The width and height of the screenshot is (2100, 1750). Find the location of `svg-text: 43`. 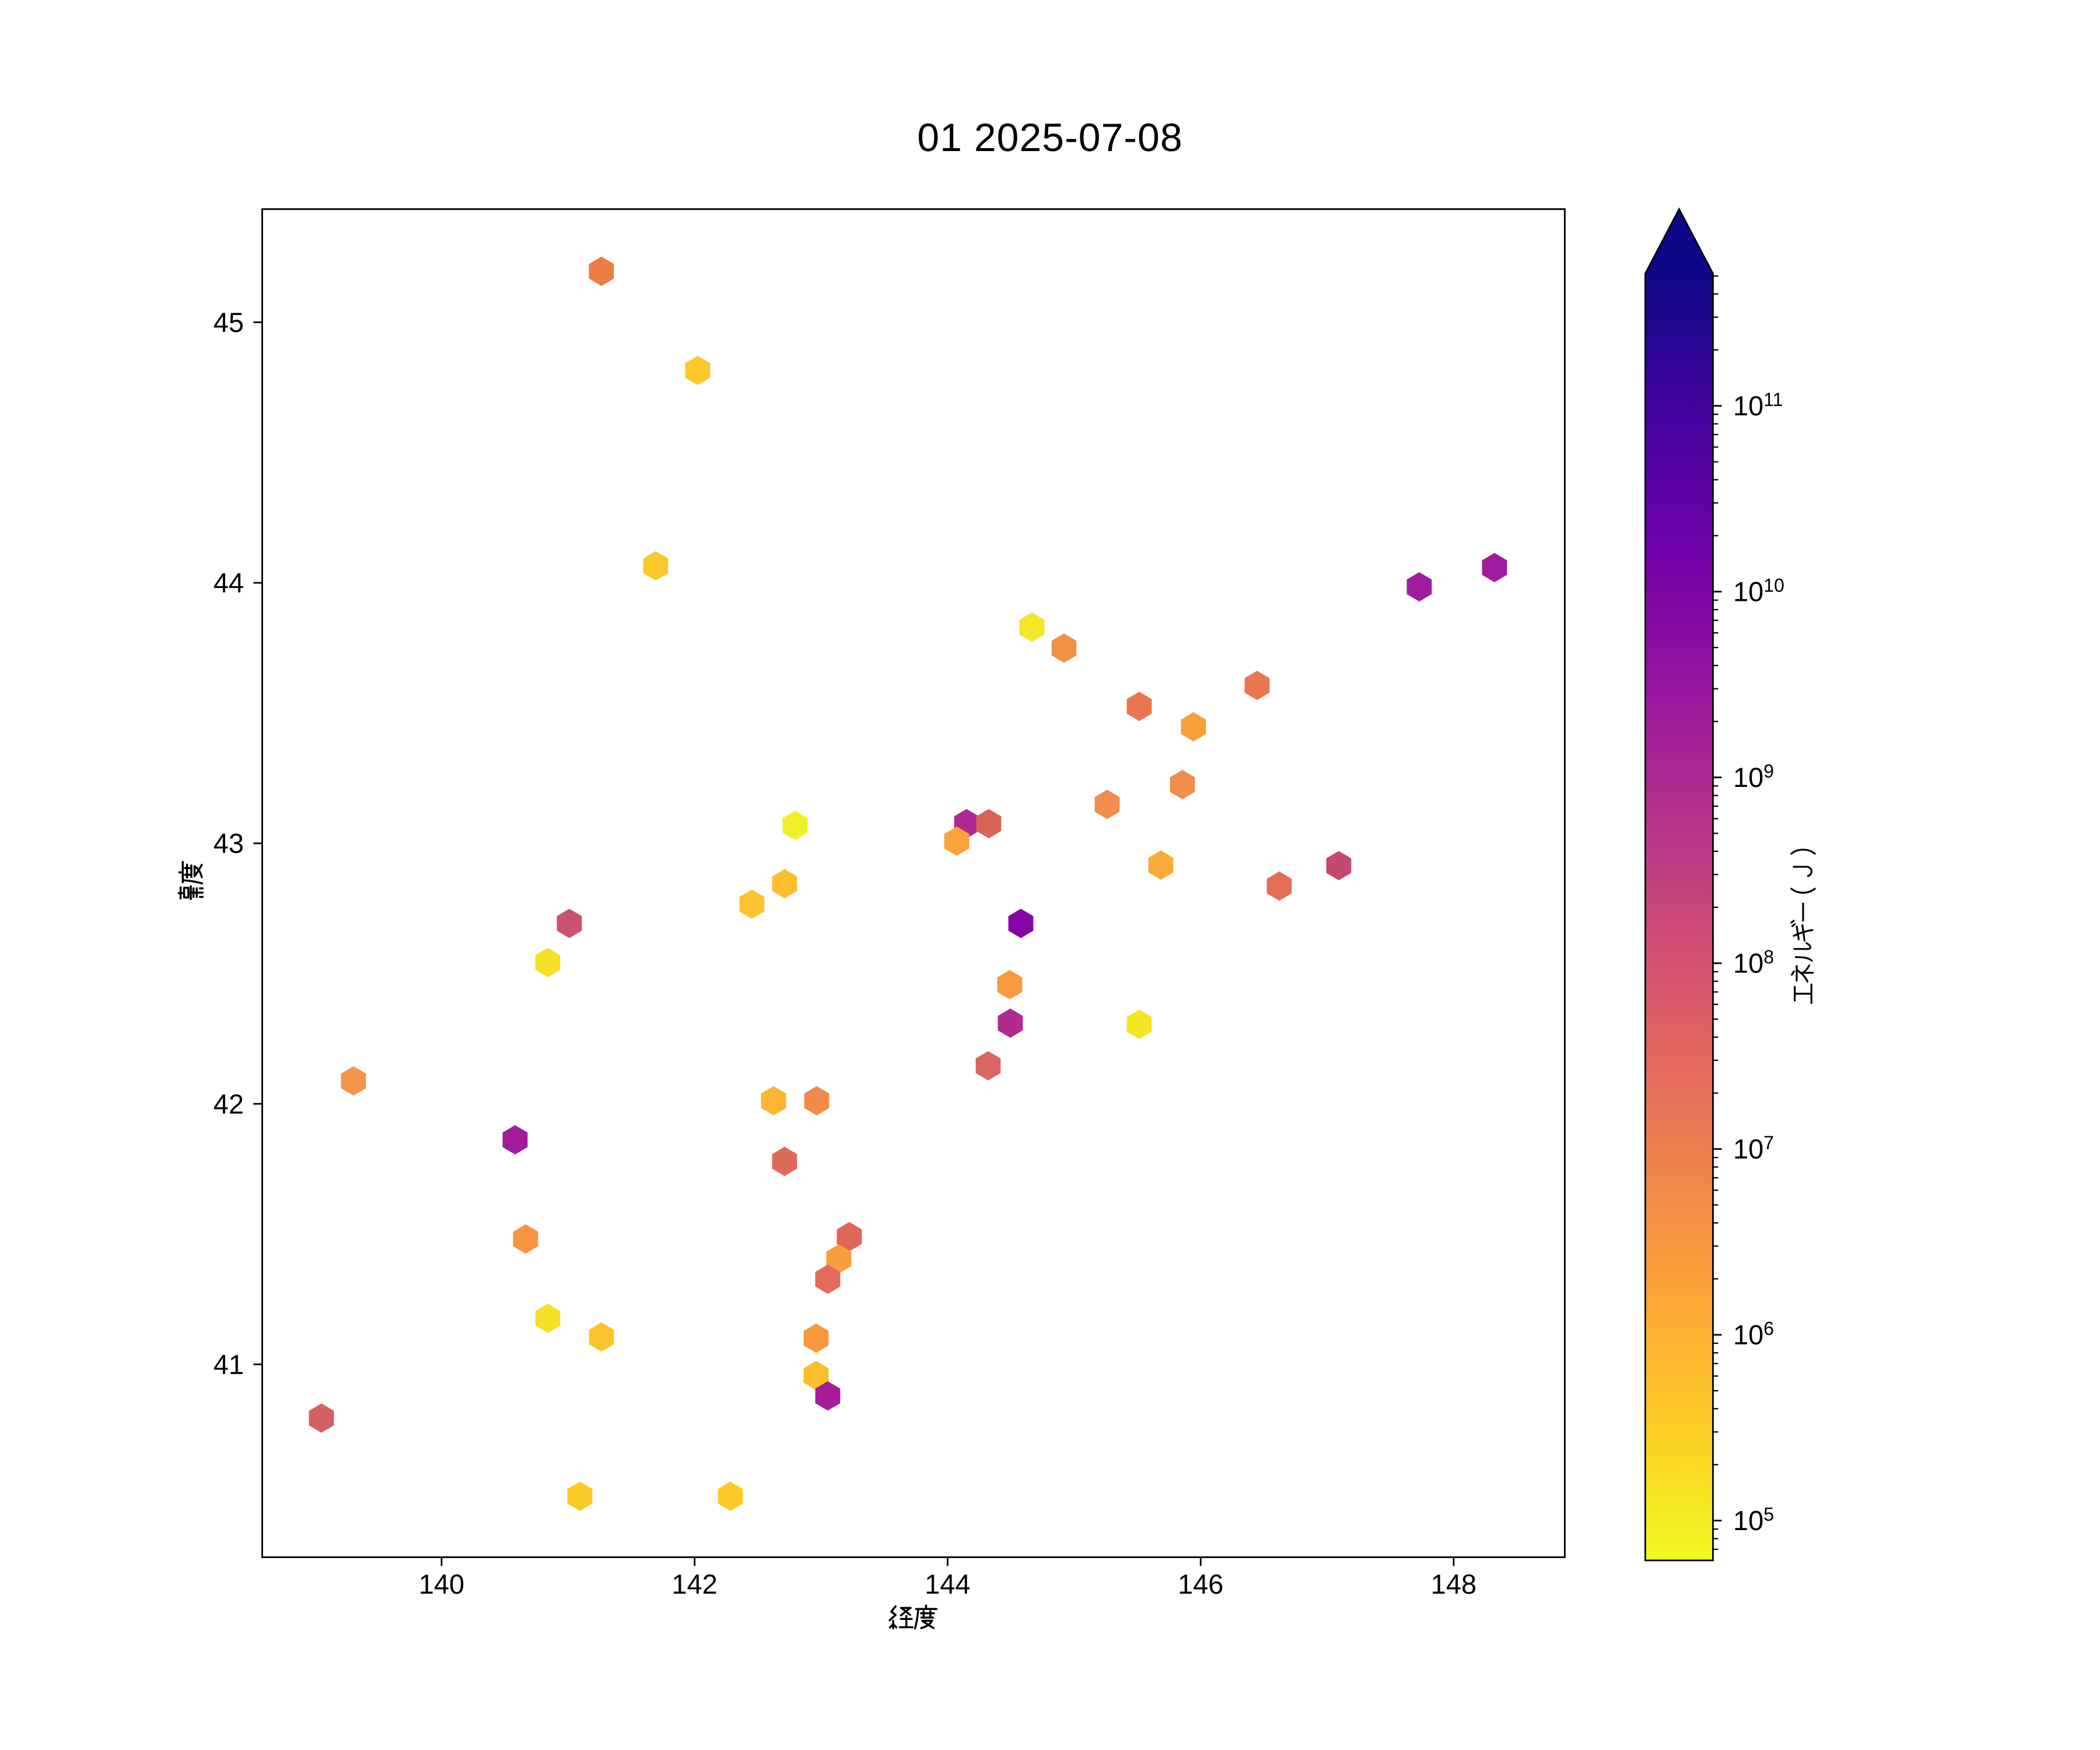

svg-text: 43 is located at coordinates (229, 843).